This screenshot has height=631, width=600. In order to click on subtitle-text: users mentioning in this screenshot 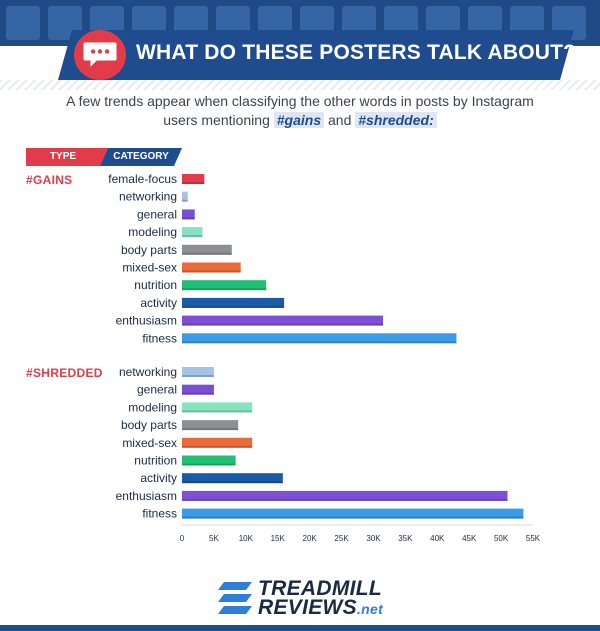, I will do `click(218, 120)`.